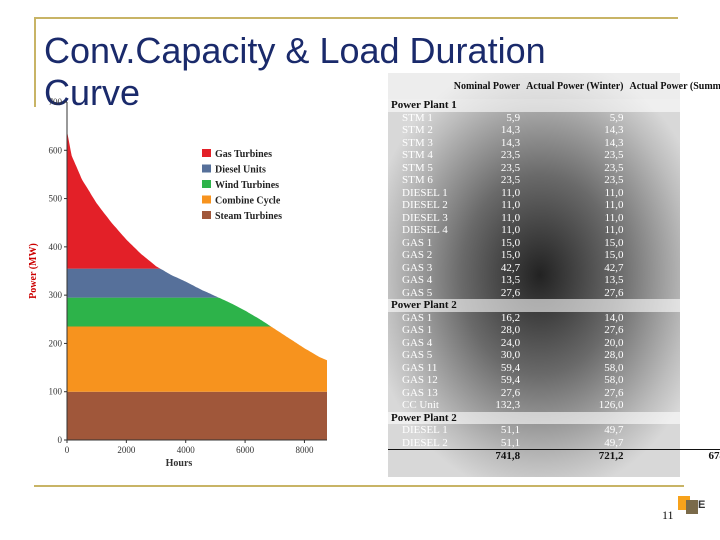  I want to click on x-tick-label: 0, so click(67, 450).